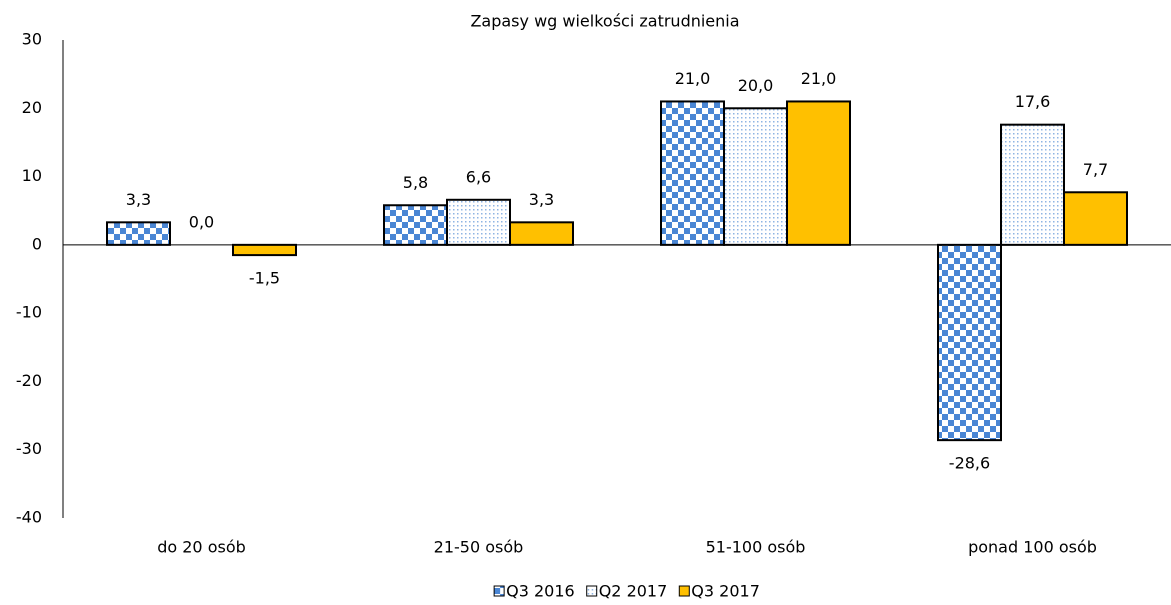 The width and height of the screenshot is (1171, 605). Describe the element at coordinates (29, 448) in the screenshot. I see `y-tick-label: -30` at that location.